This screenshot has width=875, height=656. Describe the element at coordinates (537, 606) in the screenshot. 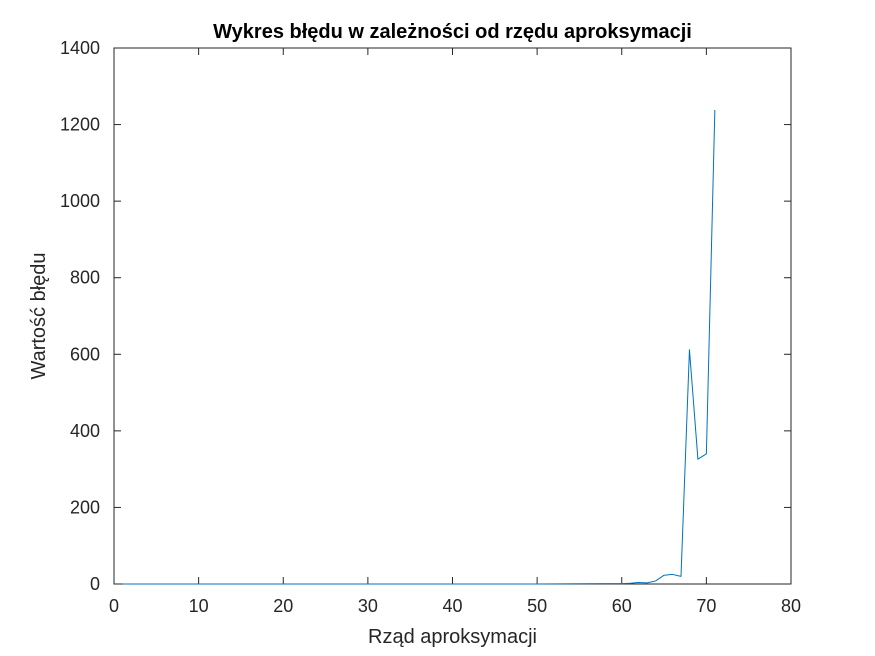

I see `x-tick-label: 50` at that location.